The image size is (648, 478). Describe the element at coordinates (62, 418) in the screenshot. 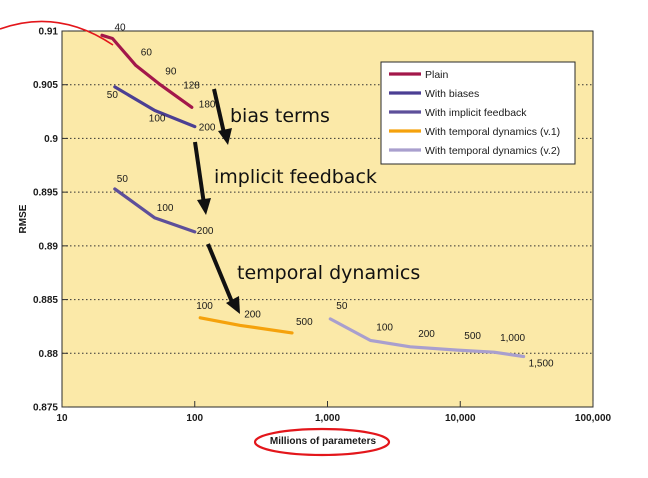

I see `x-tick-label: 10` at that location.